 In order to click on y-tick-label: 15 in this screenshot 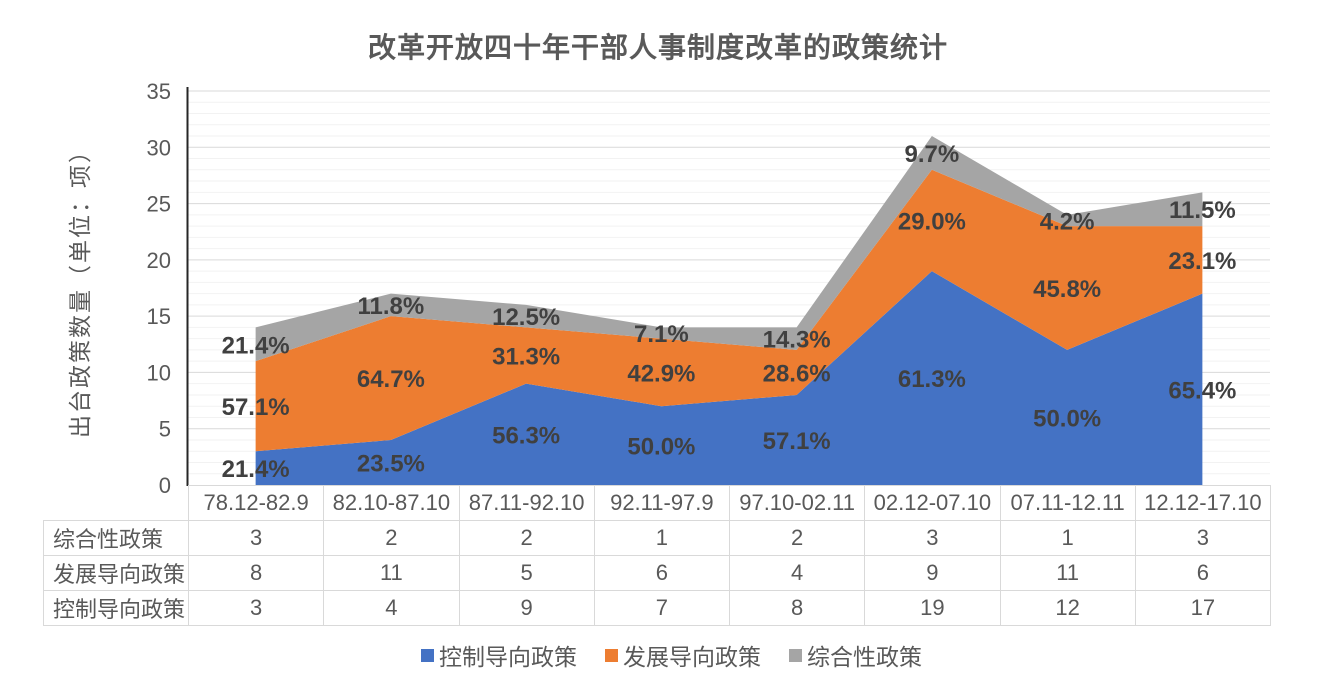, I will do `click(159, 316)`.